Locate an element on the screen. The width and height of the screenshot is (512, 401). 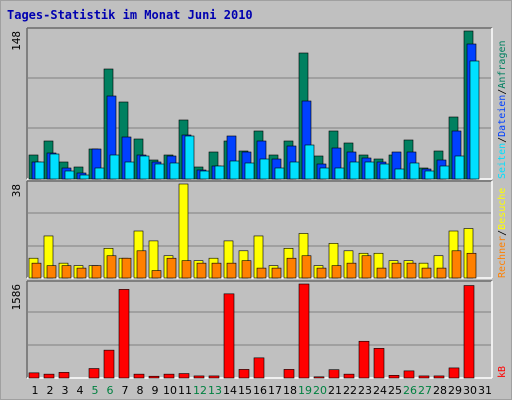
x-tick-label-15: 15 is located at coordinates (245, 390).